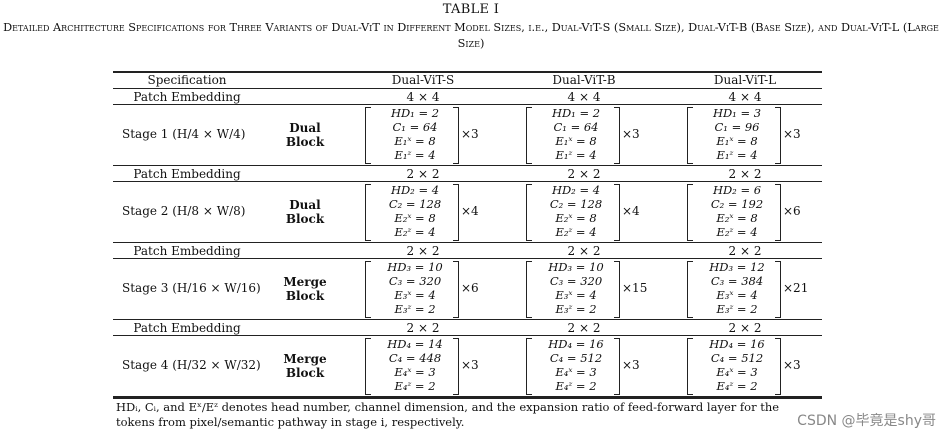 This screenshot has width=942, height=436. I want to click on header-rule, so click(467, 88).